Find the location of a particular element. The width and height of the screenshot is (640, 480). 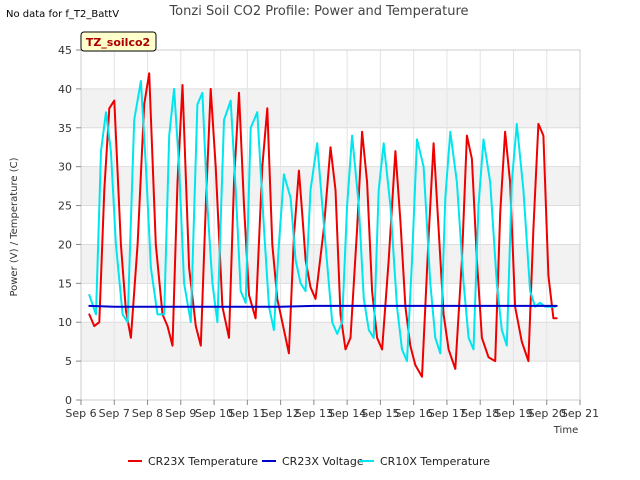

y-tick-label: 0 is located at coordinates (68, 400).